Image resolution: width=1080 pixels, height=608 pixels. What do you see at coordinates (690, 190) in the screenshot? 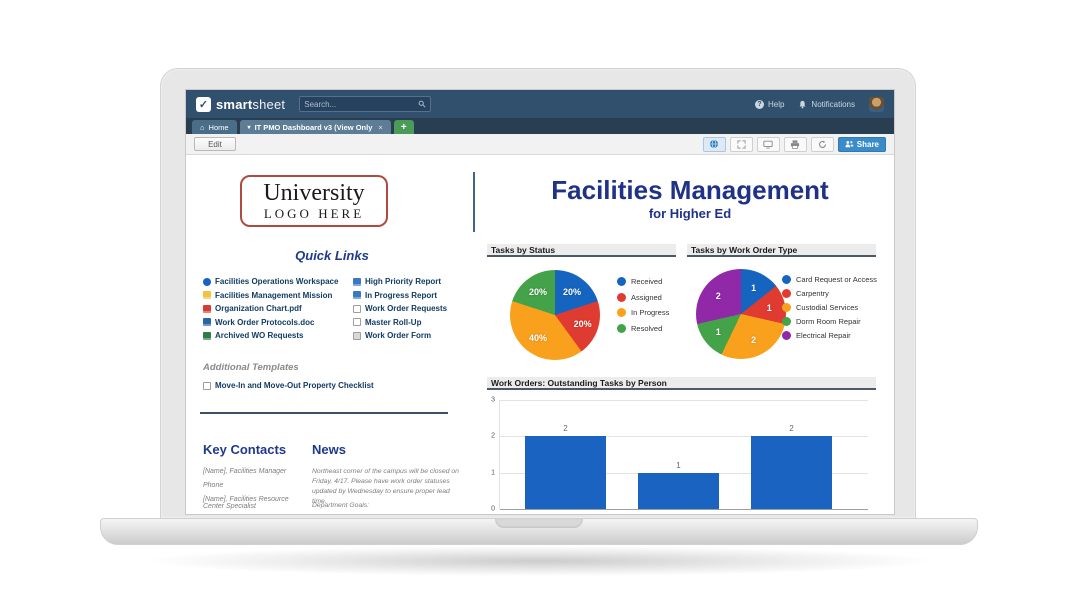
I see `dashboard-title: Facilities Management` at bounding box center [690, 190].